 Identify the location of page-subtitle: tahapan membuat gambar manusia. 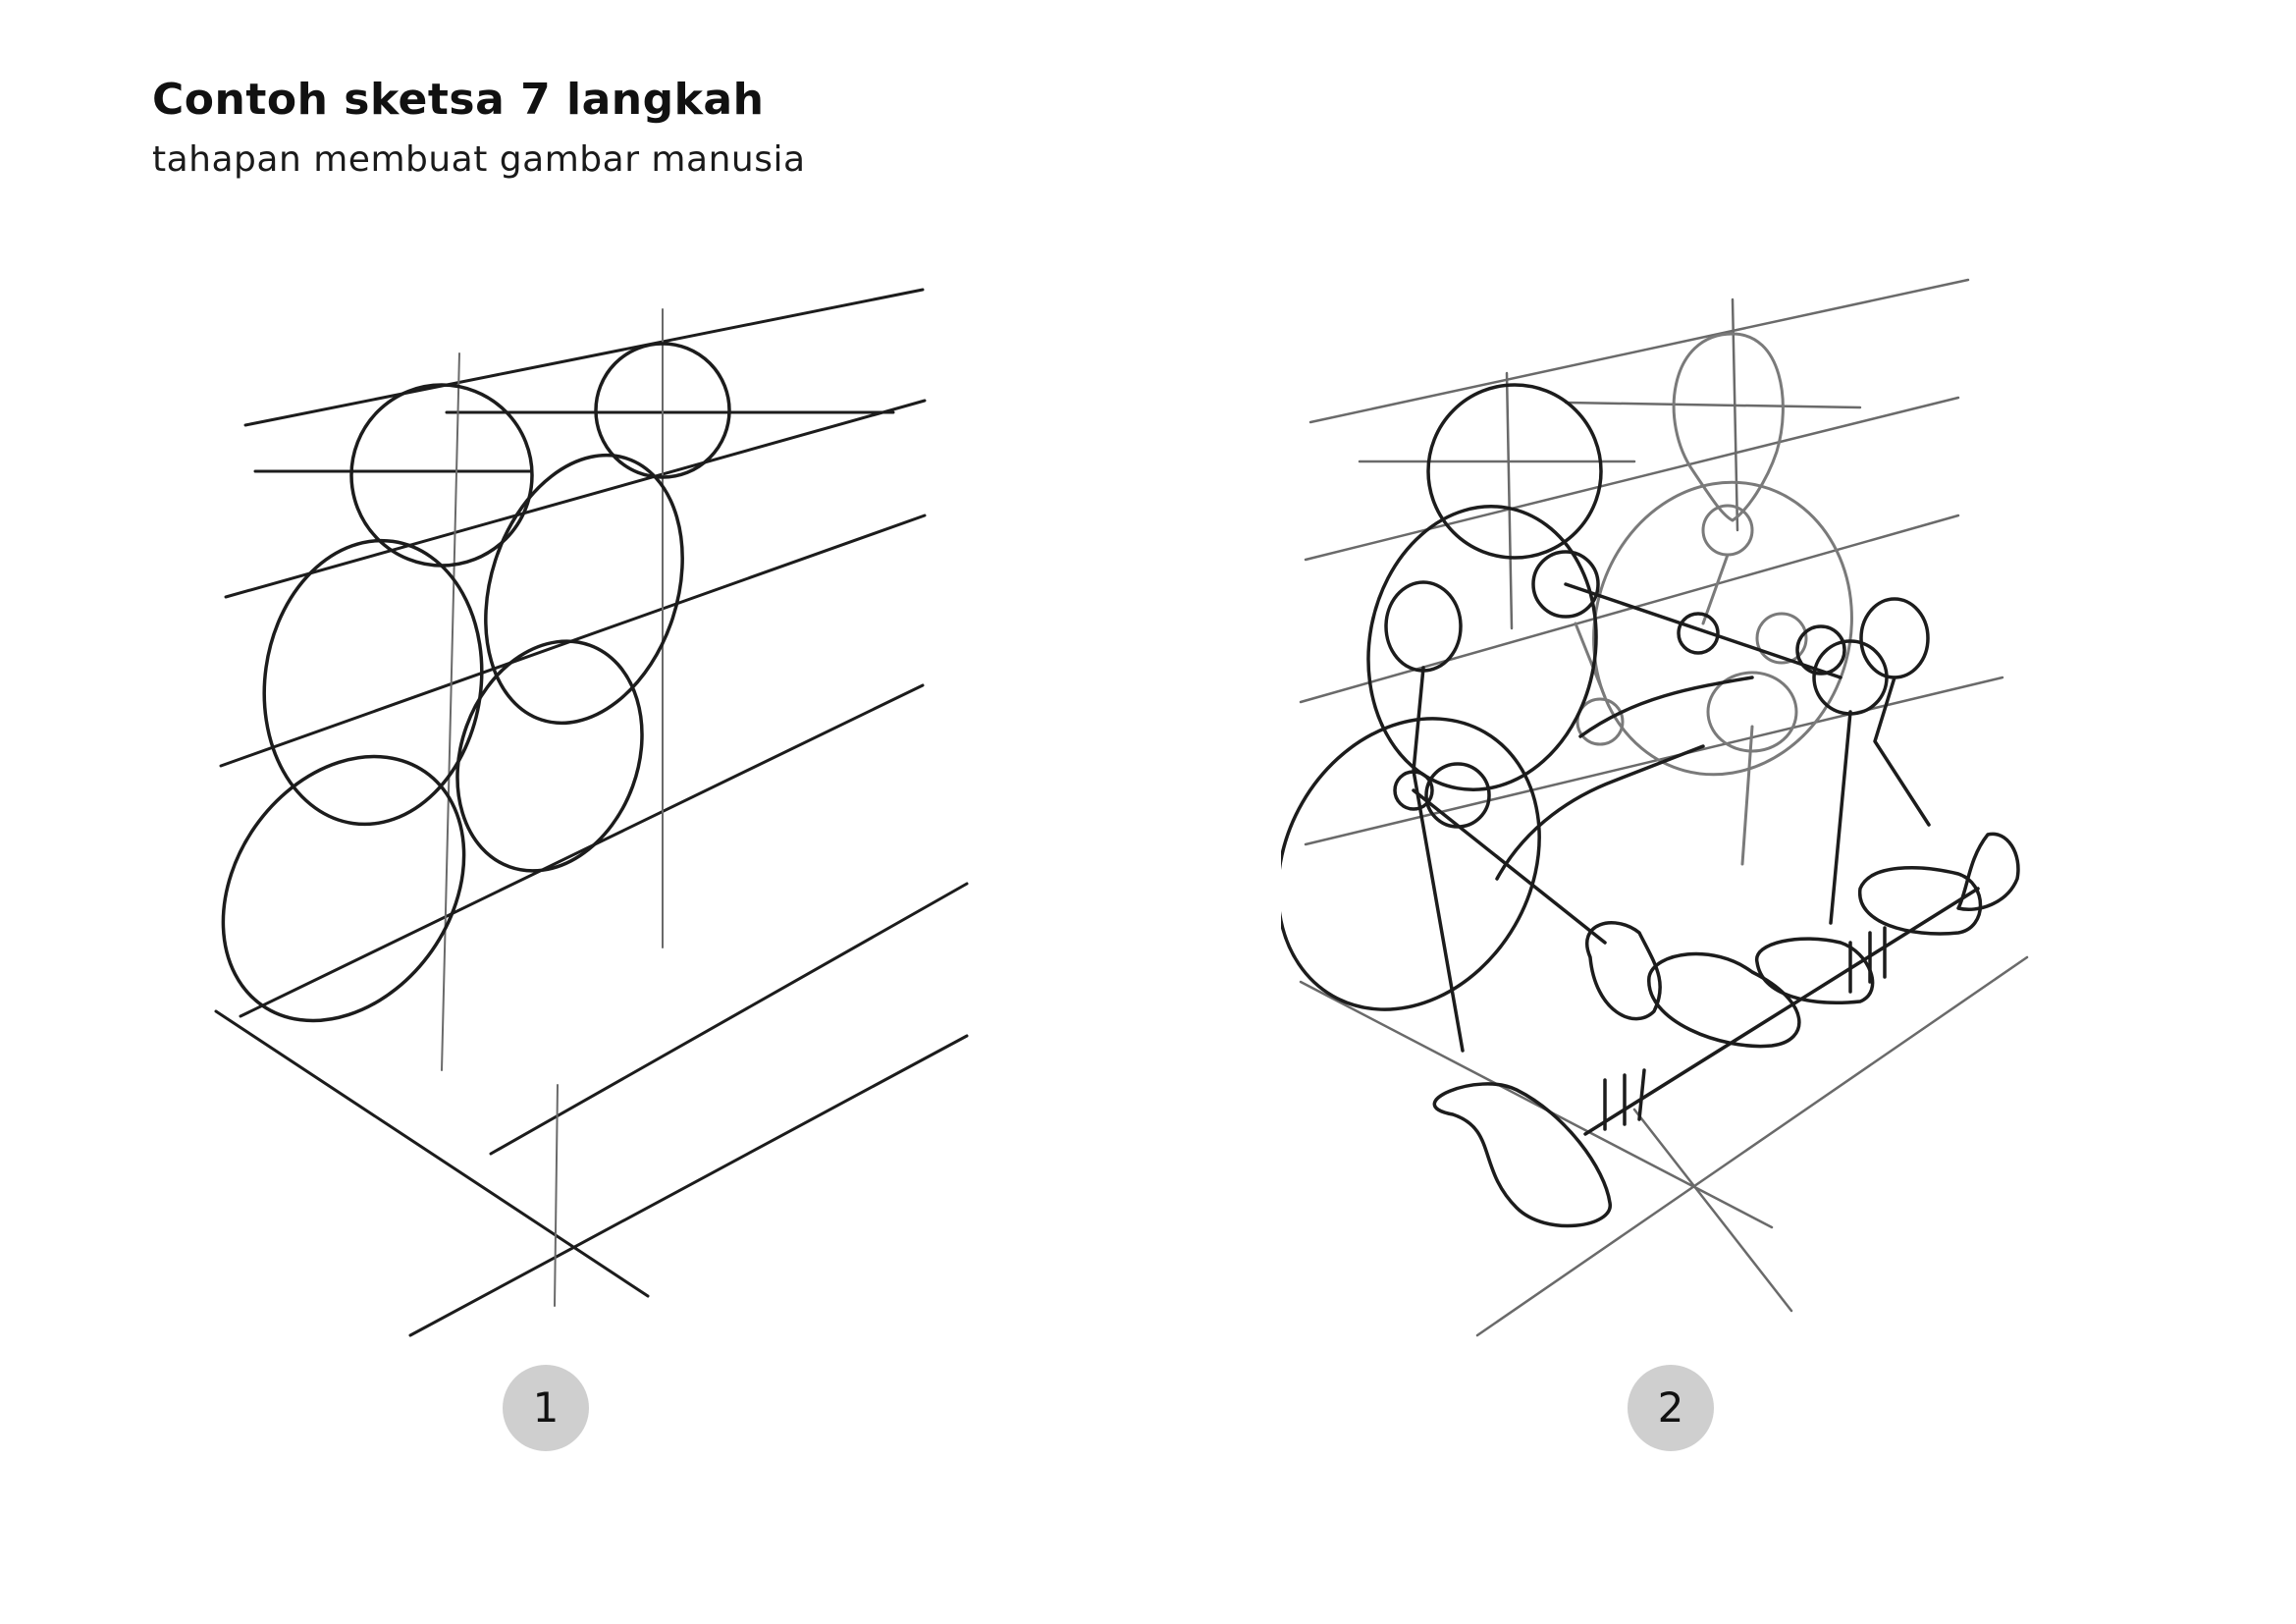
(479, 159).